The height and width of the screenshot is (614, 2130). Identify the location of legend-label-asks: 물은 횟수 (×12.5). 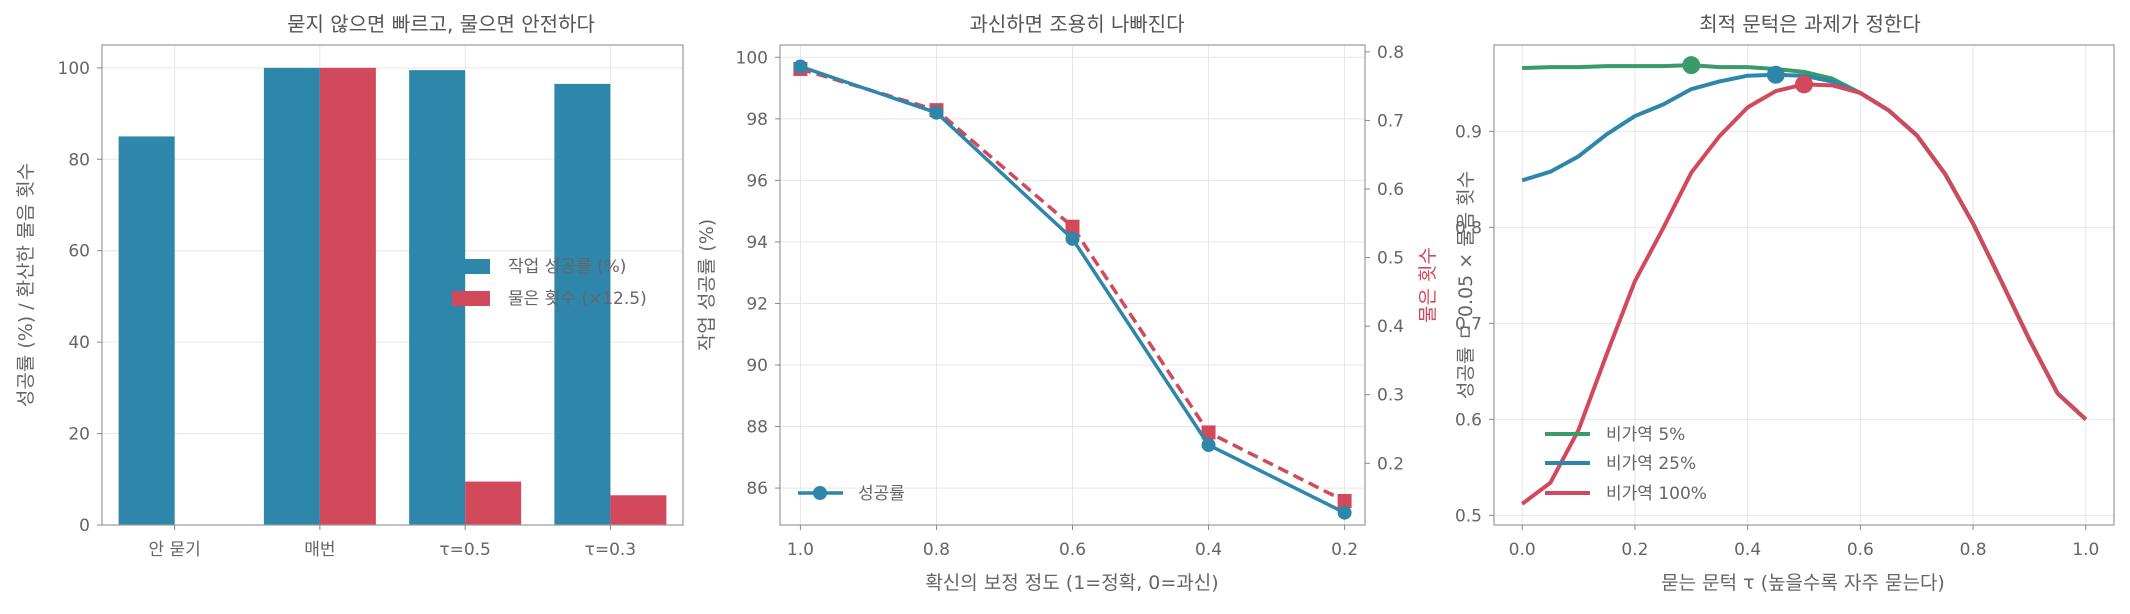
(577, 299).